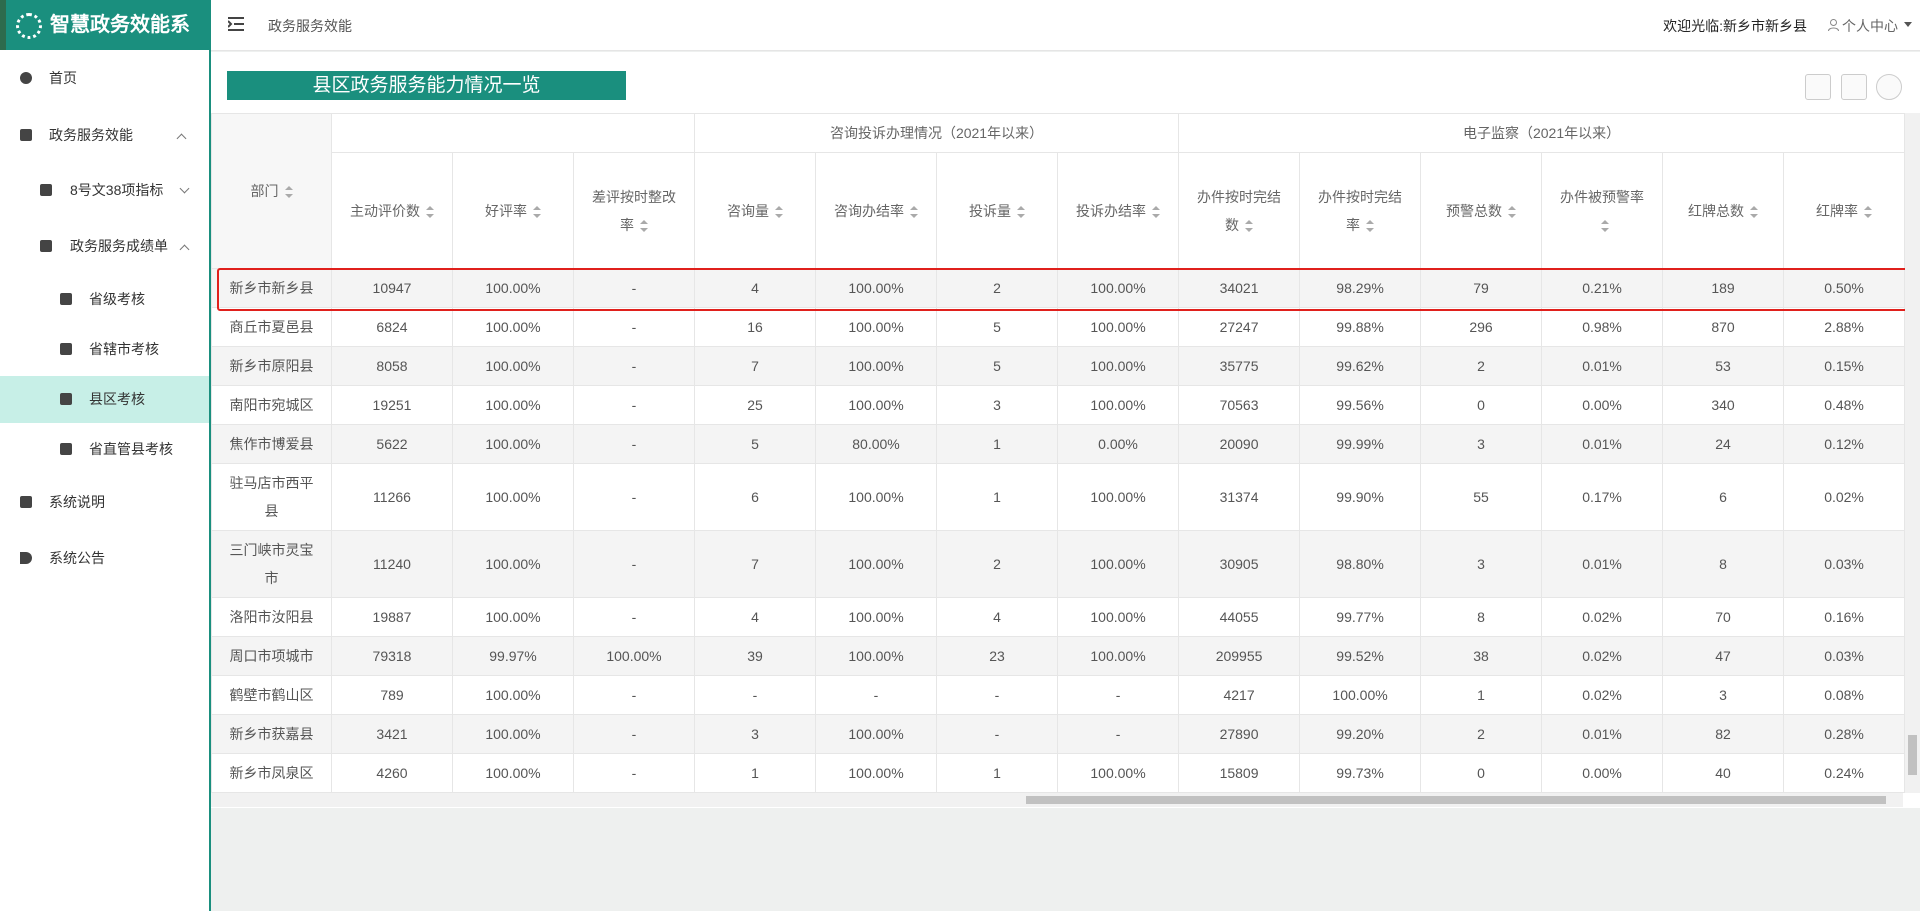 This screenshot has height=911, width=1920. What do you see at coordinates (1854, 87) in the screenshot?
I see `export-button` at bounding box center [1854, 87].